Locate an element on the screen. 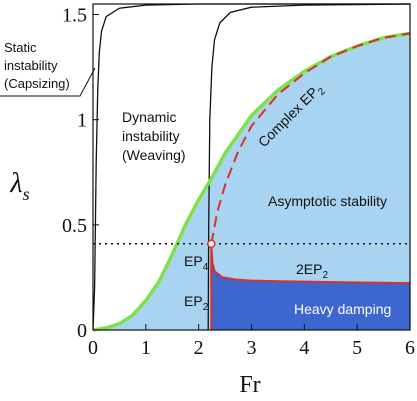  static-label-line-1: Static is located at coordinates (20, 47).